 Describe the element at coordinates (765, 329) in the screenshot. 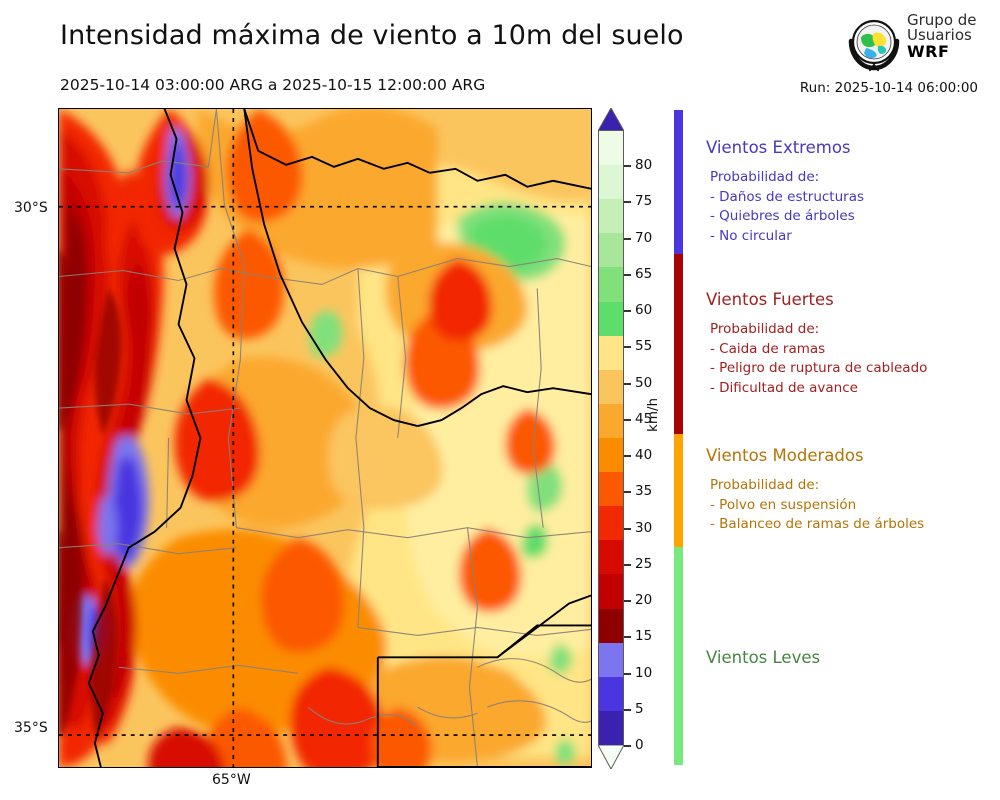

I see `legend-body-label-fuertes: Probabilidad de:` at that location.